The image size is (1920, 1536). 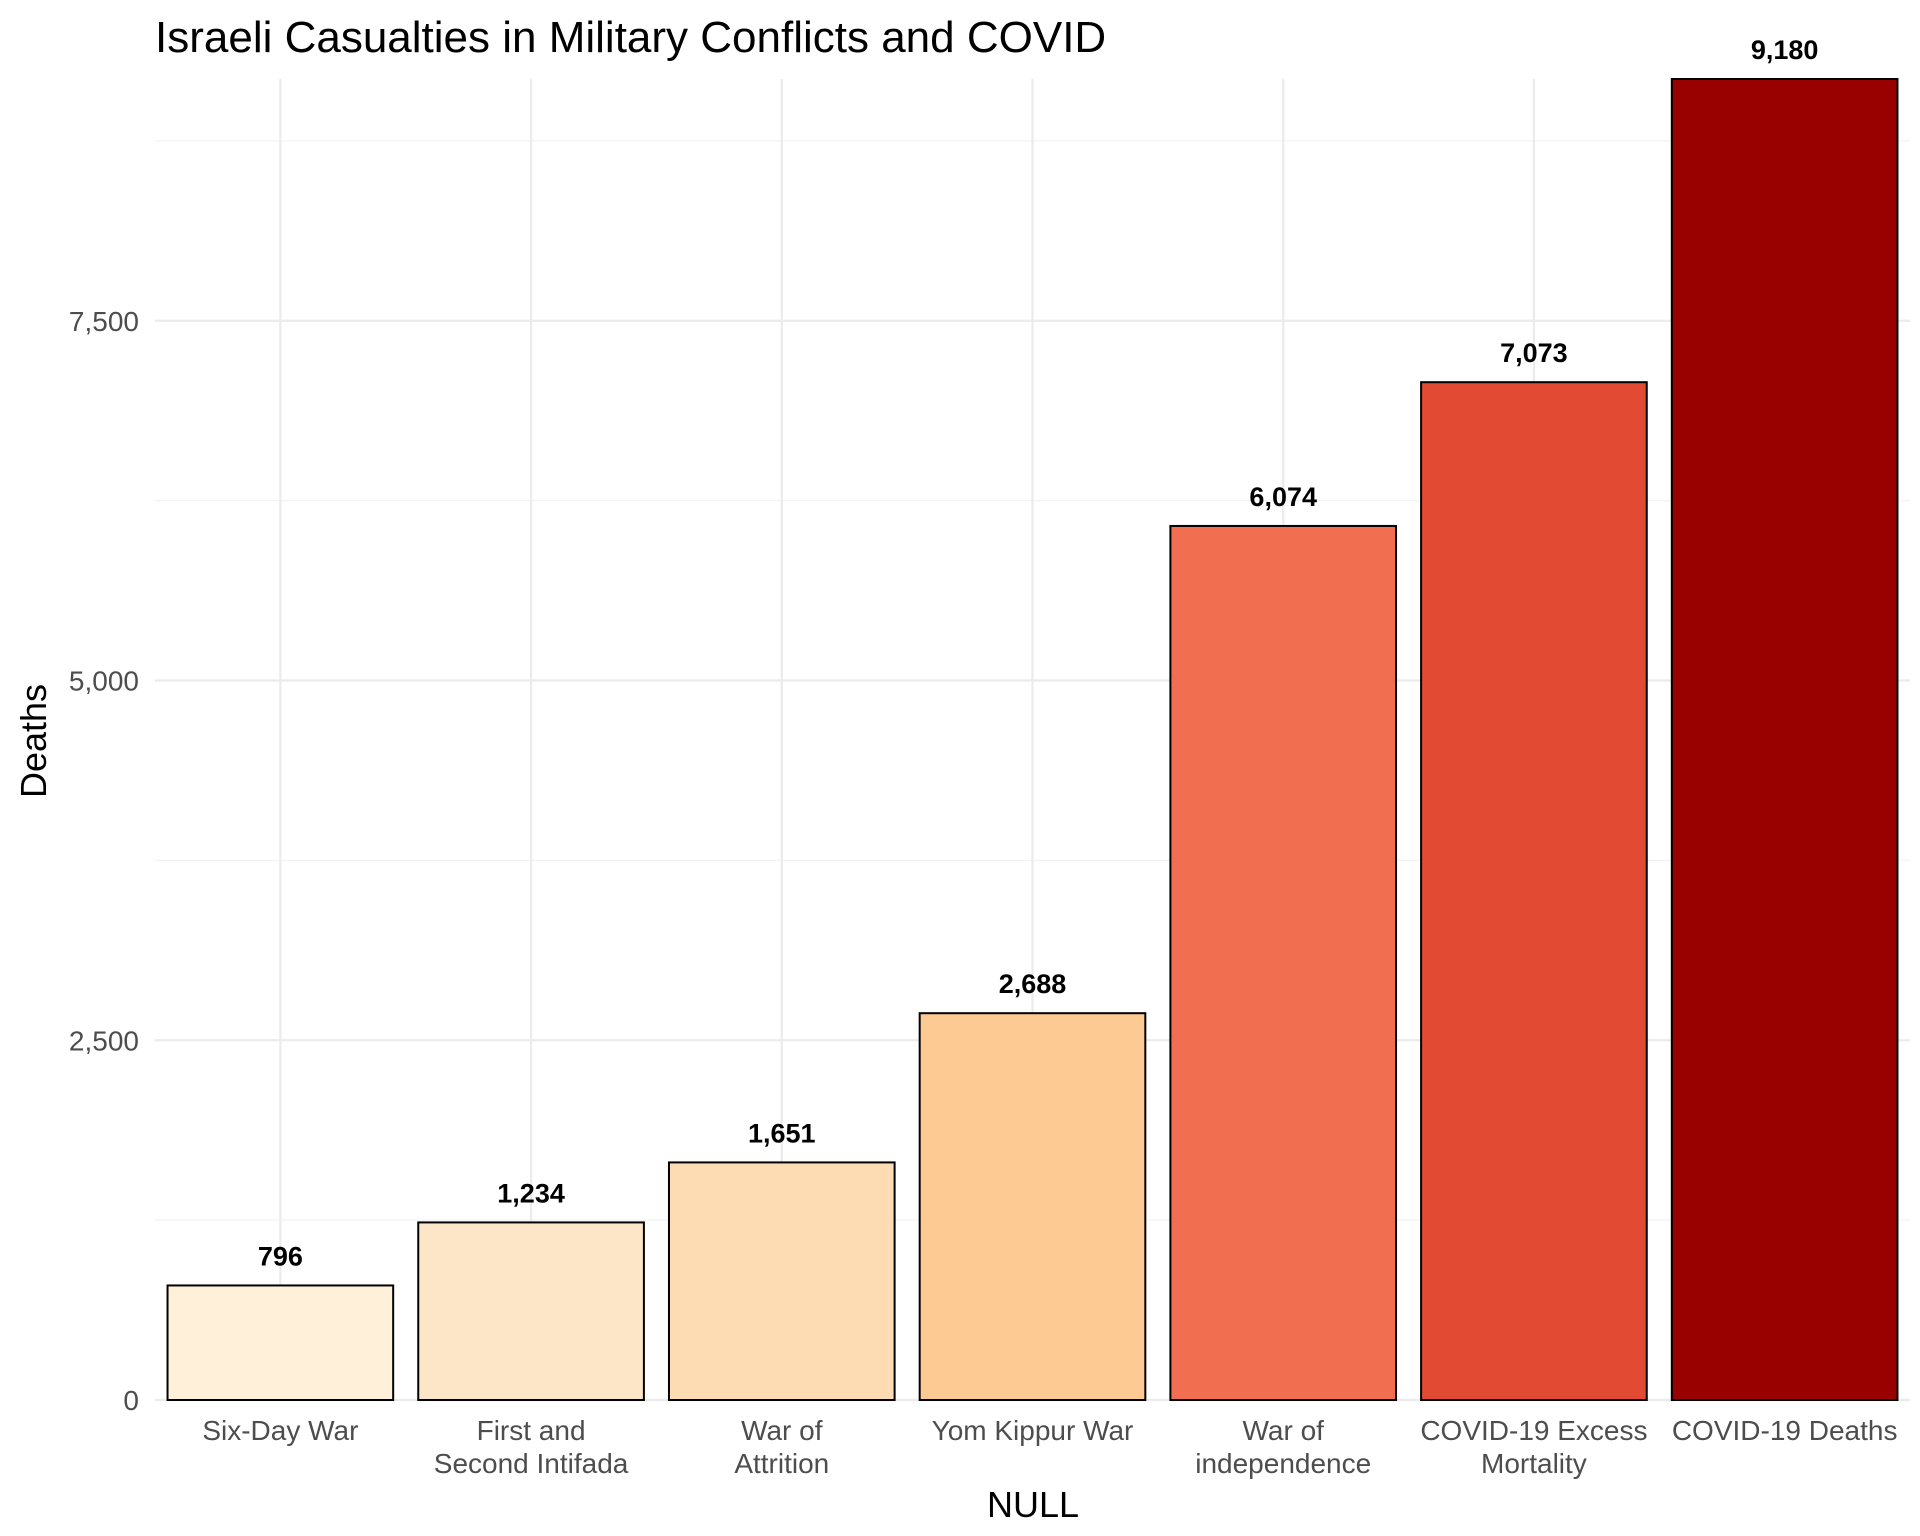 What do you see at coordinates (104, 681) in the screenshot?
I see `y-tick-label: 5,000` at bounding box center [104, 681].